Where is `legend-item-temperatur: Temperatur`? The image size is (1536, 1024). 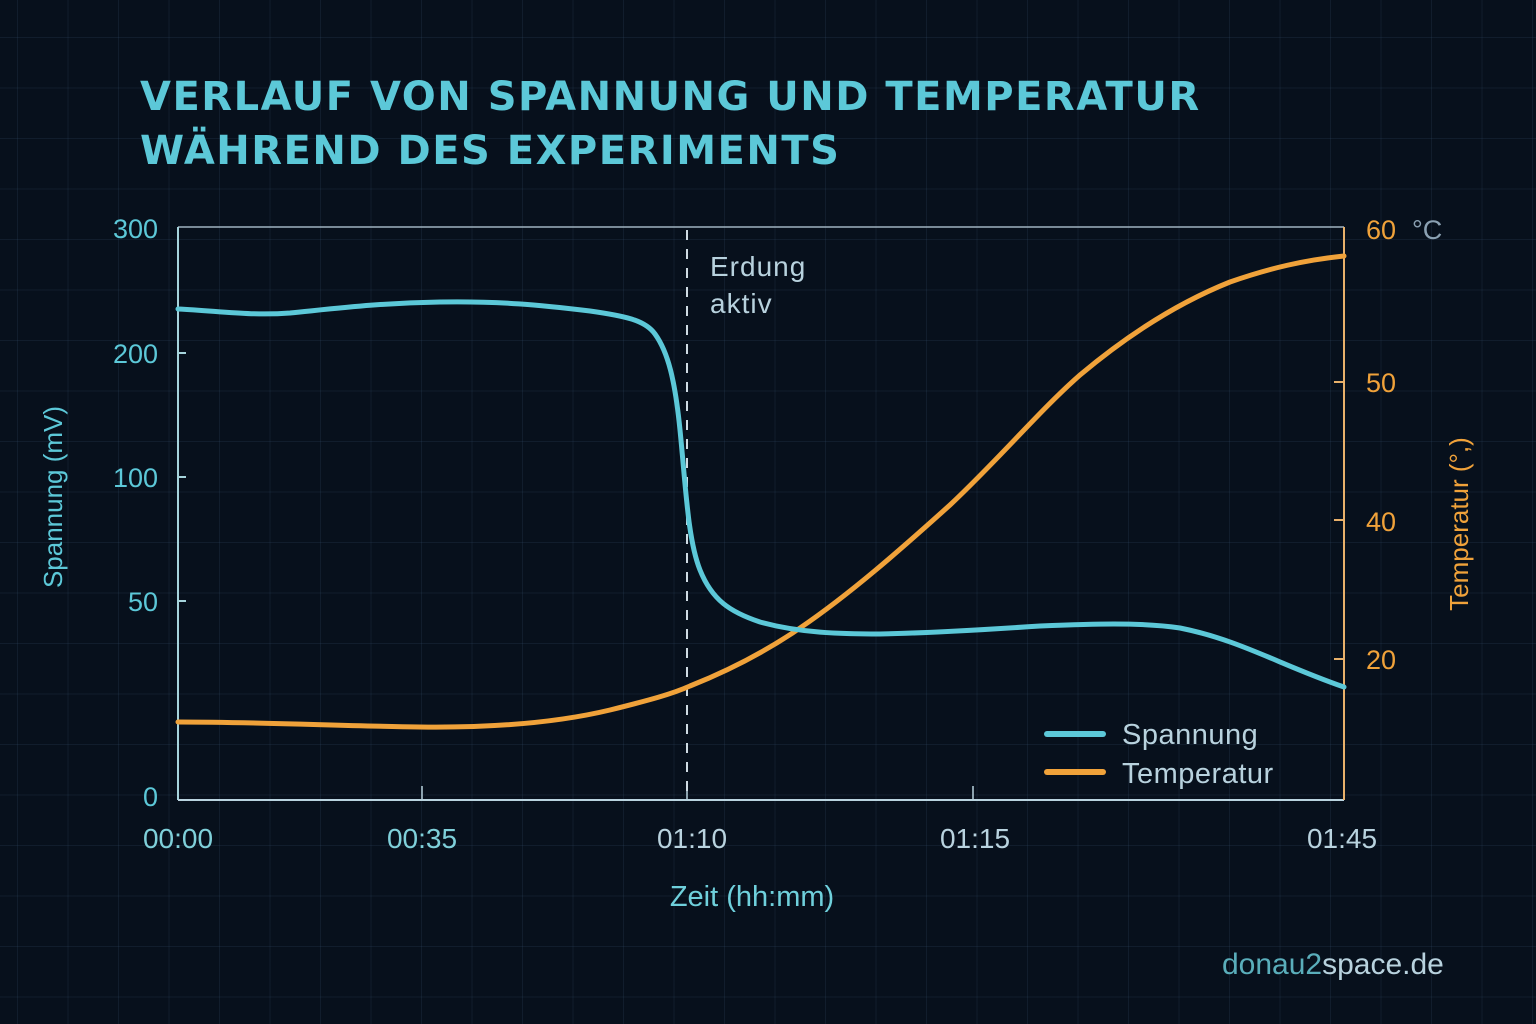
legend-item-temperatur: Temperatur is located at coordinates (1159, 774).